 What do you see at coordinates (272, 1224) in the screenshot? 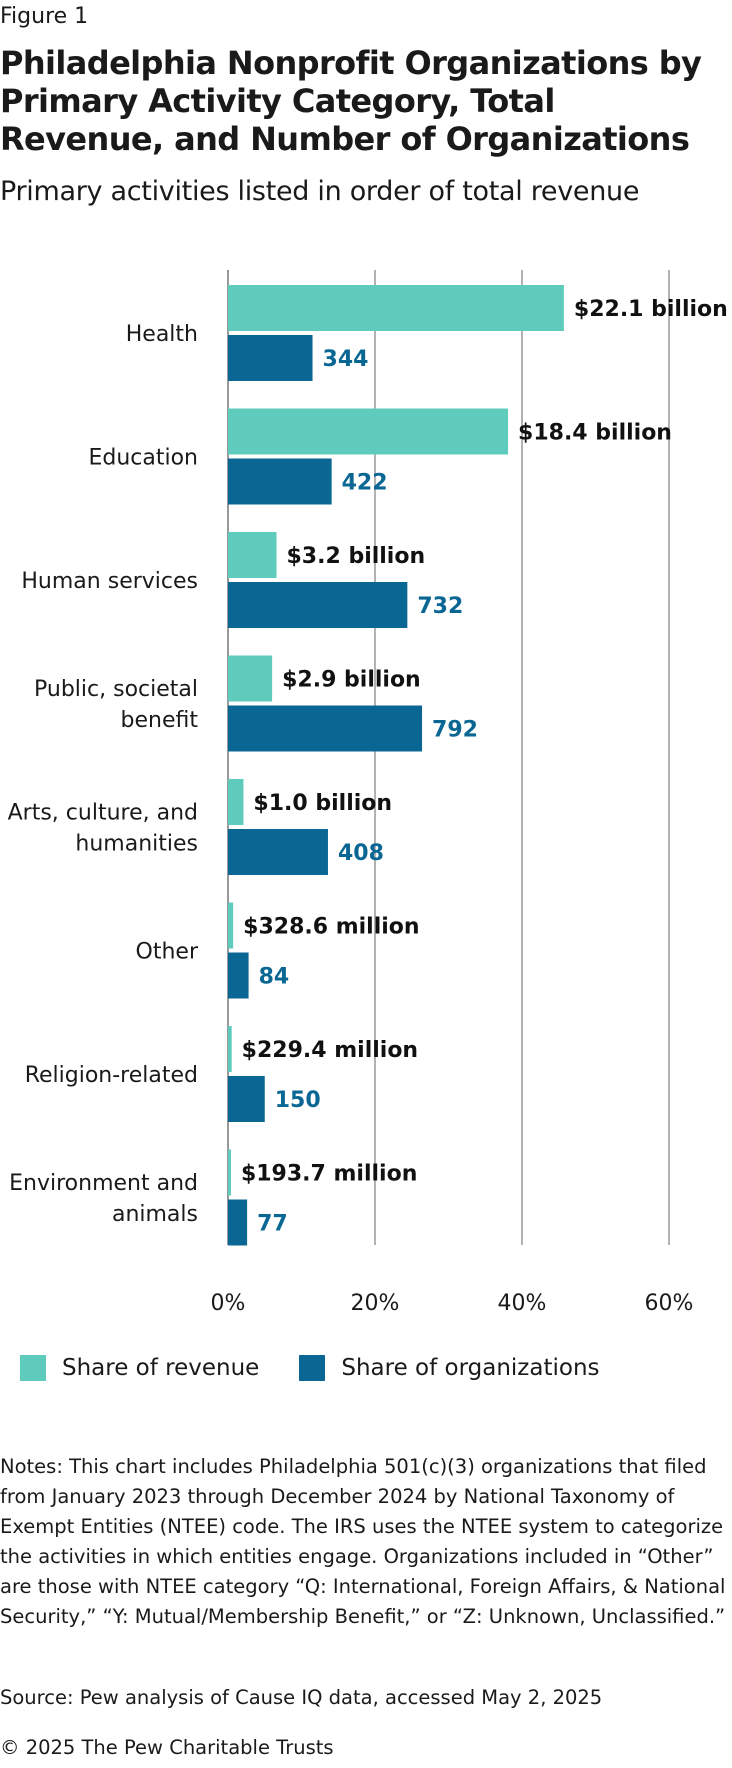
I see `organizations-data-label: 77` at bounding box center [272, 1224].